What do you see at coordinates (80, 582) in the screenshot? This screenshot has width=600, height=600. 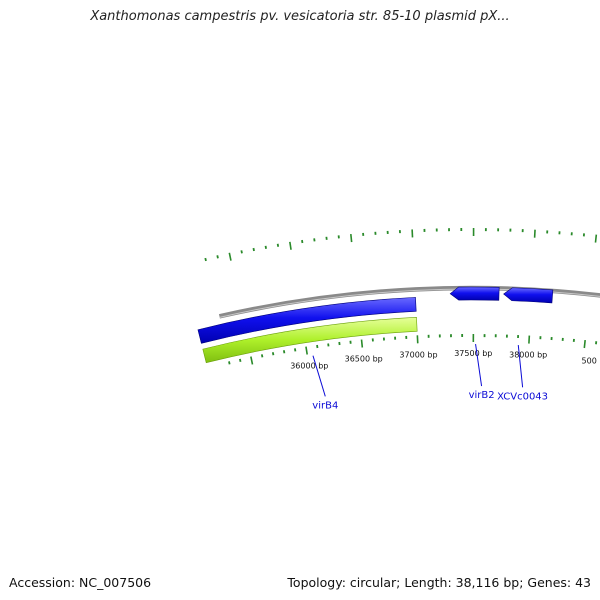 I see `accession-label: Accession: NC_007506` at bounding box center [80, 582].